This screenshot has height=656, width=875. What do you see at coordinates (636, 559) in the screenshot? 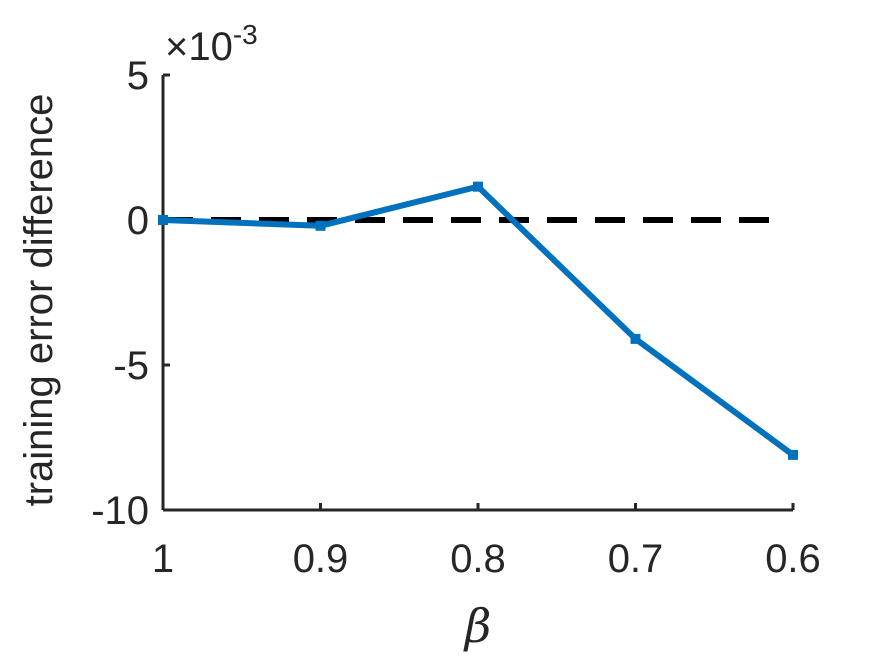
I see `x-tick-label: 0.7` at bounding box center [636, 559].